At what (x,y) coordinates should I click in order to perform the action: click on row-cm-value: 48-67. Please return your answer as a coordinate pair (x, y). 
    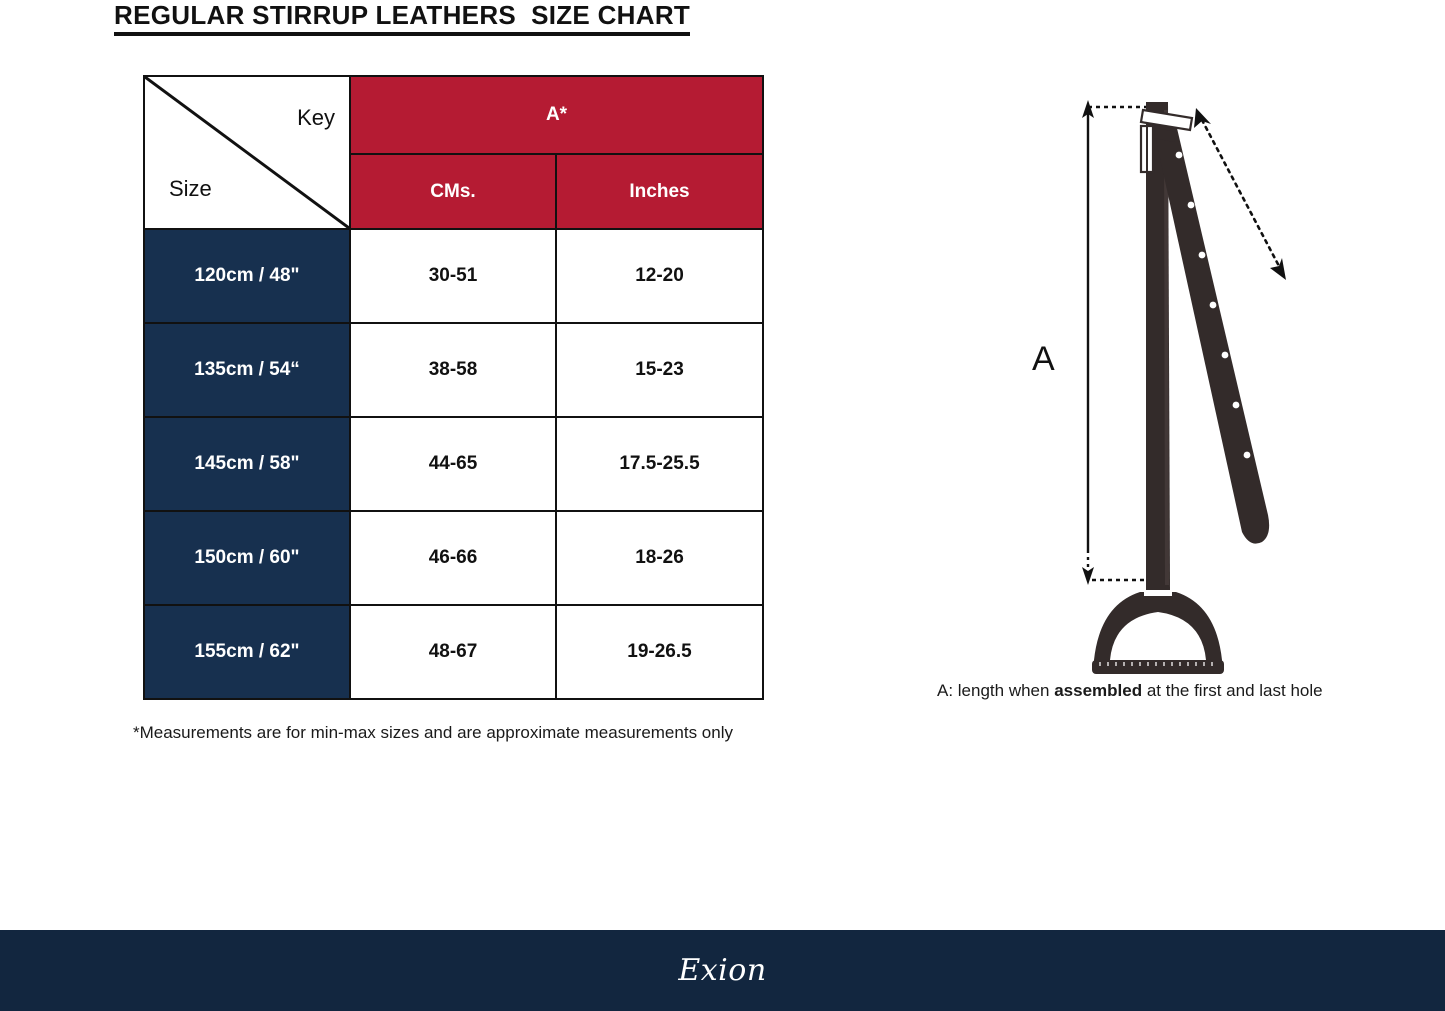
    Looking at the image, I should click on (453, 652).